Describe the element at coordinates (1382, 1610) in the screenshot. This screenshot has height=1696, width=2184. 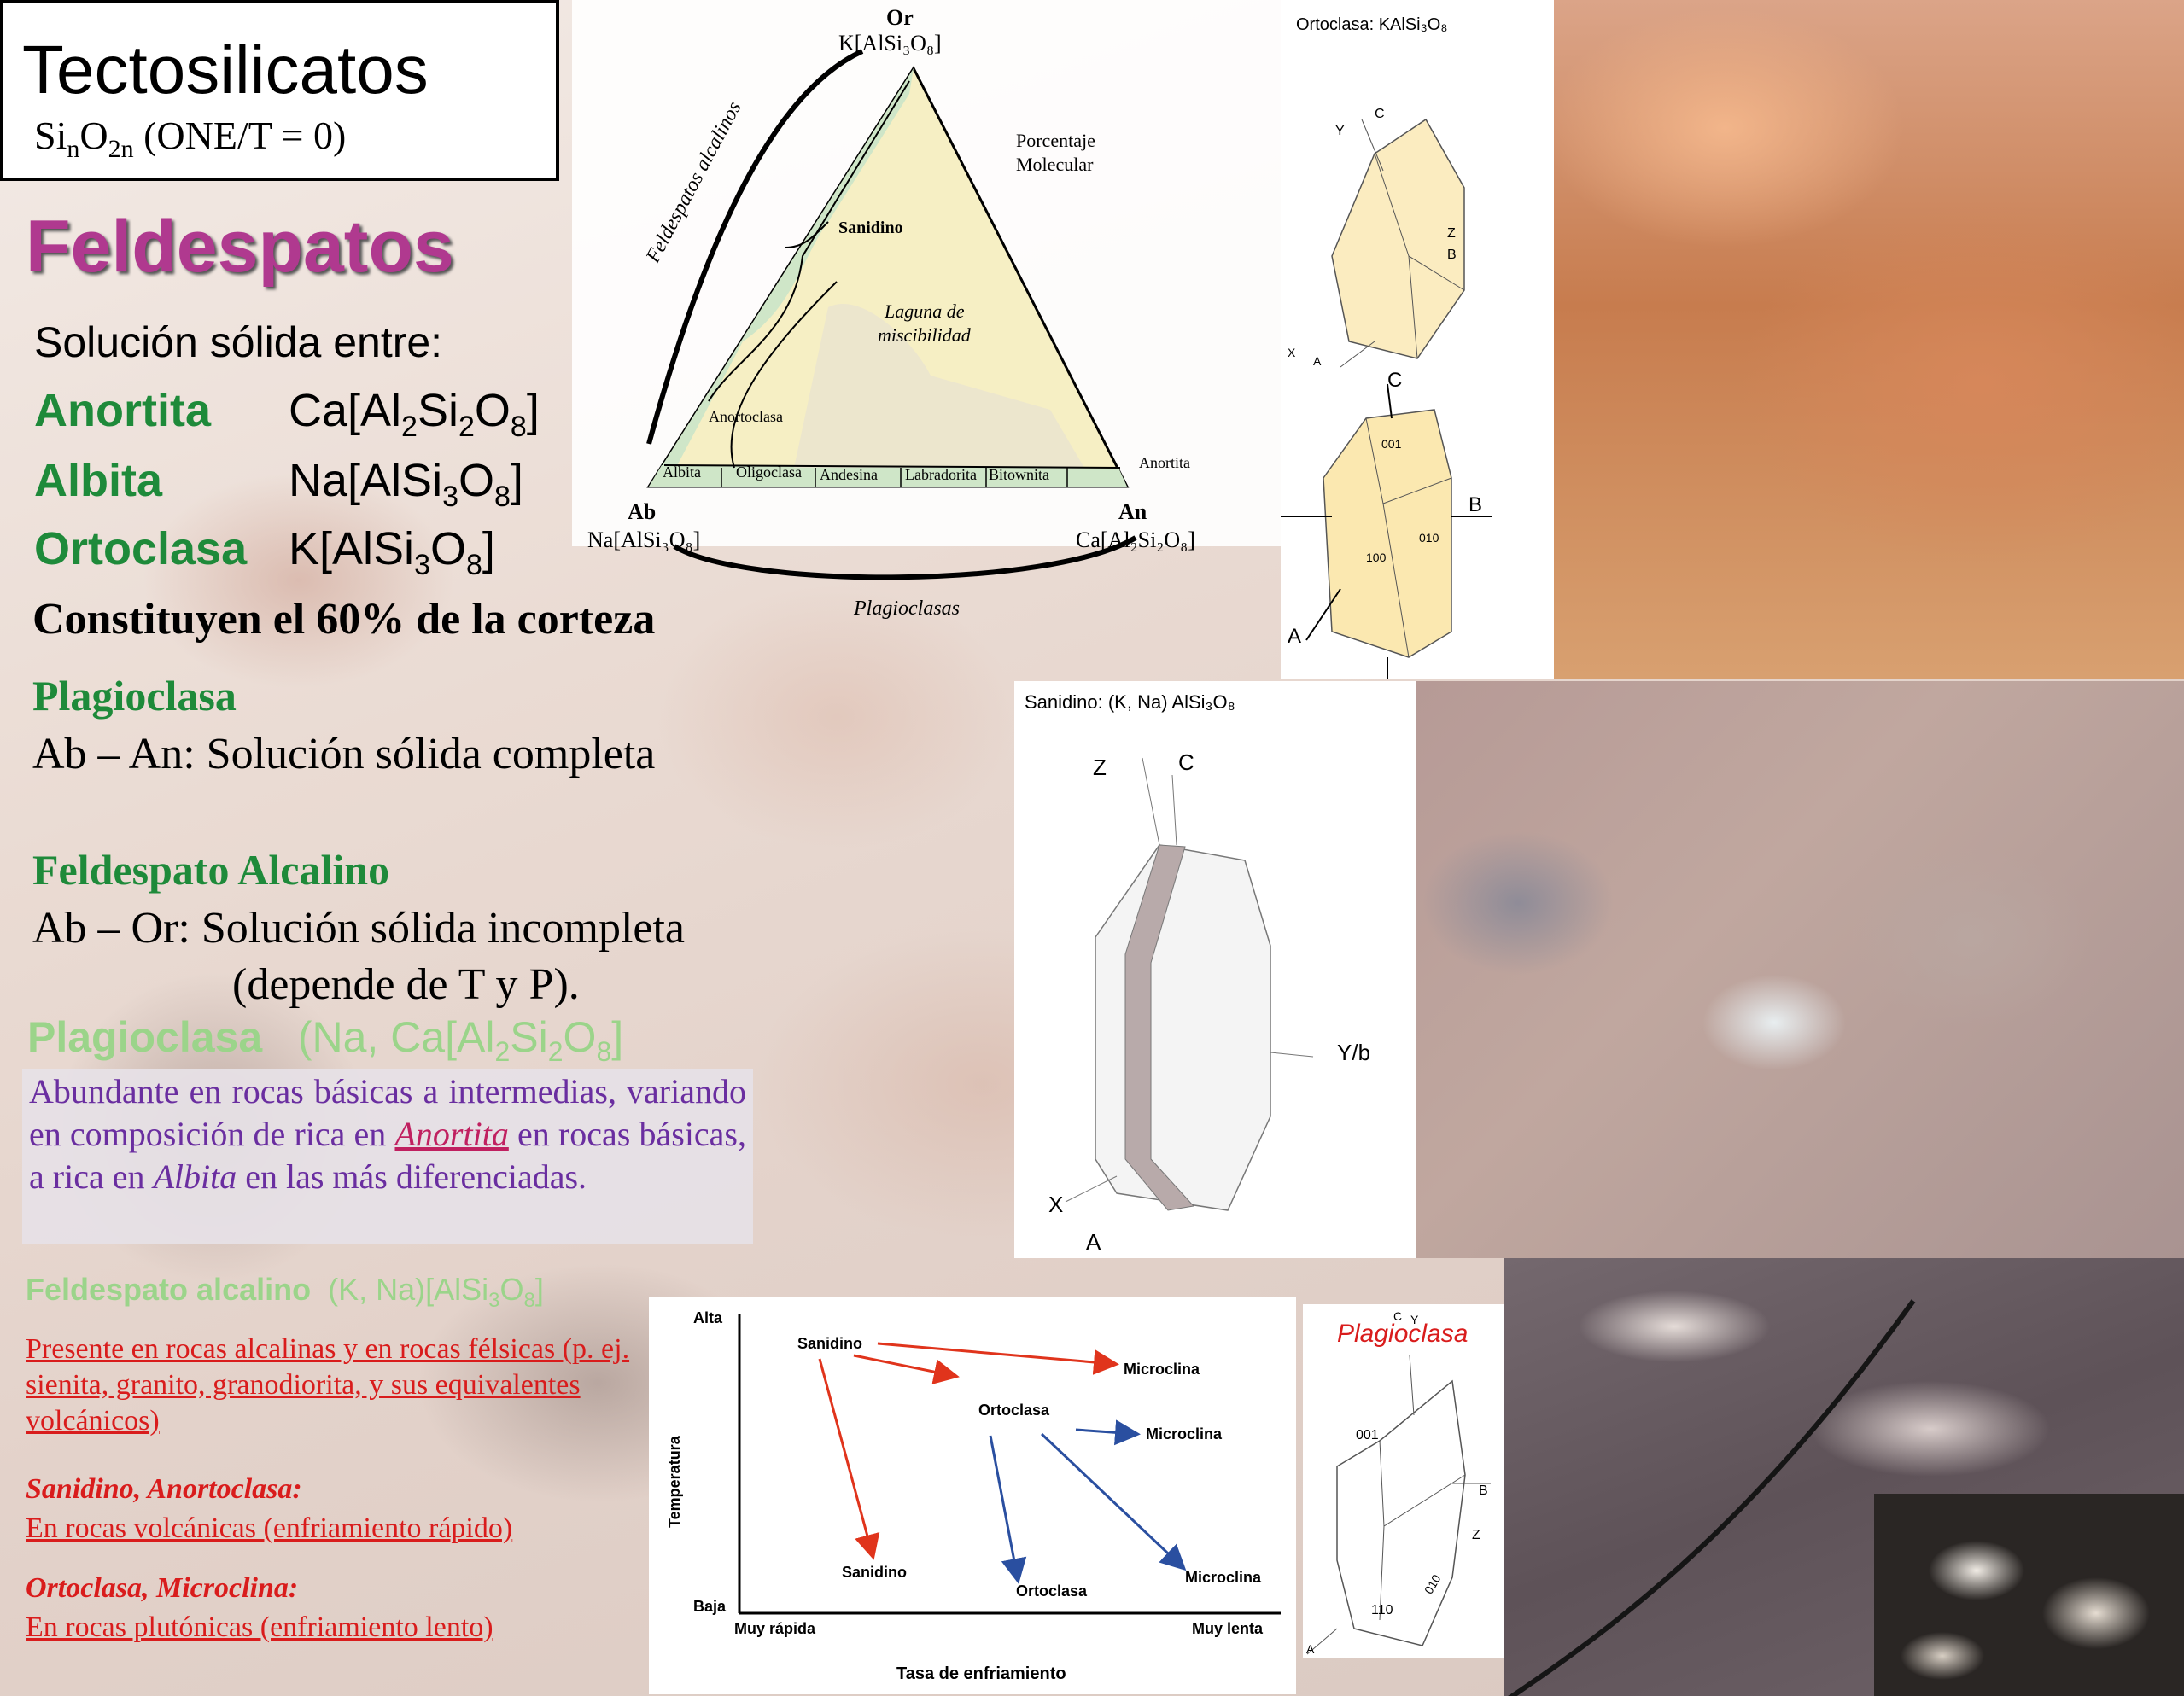
I see `plag-110-label: 110` at that location.